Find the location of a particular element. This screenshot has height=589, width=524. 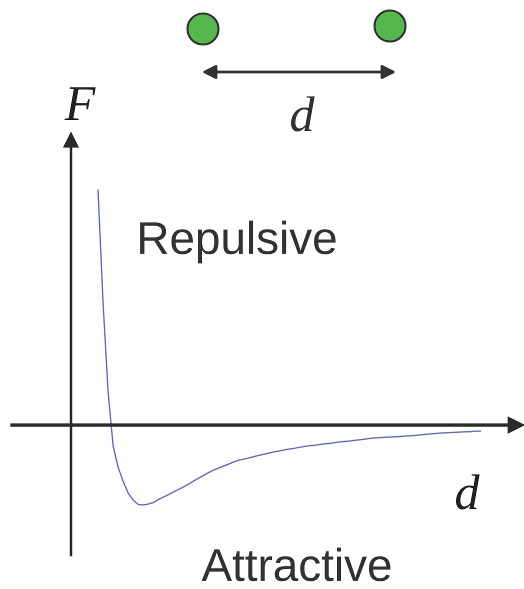

annotation: Repulsive is located at coordinates (238, 242).